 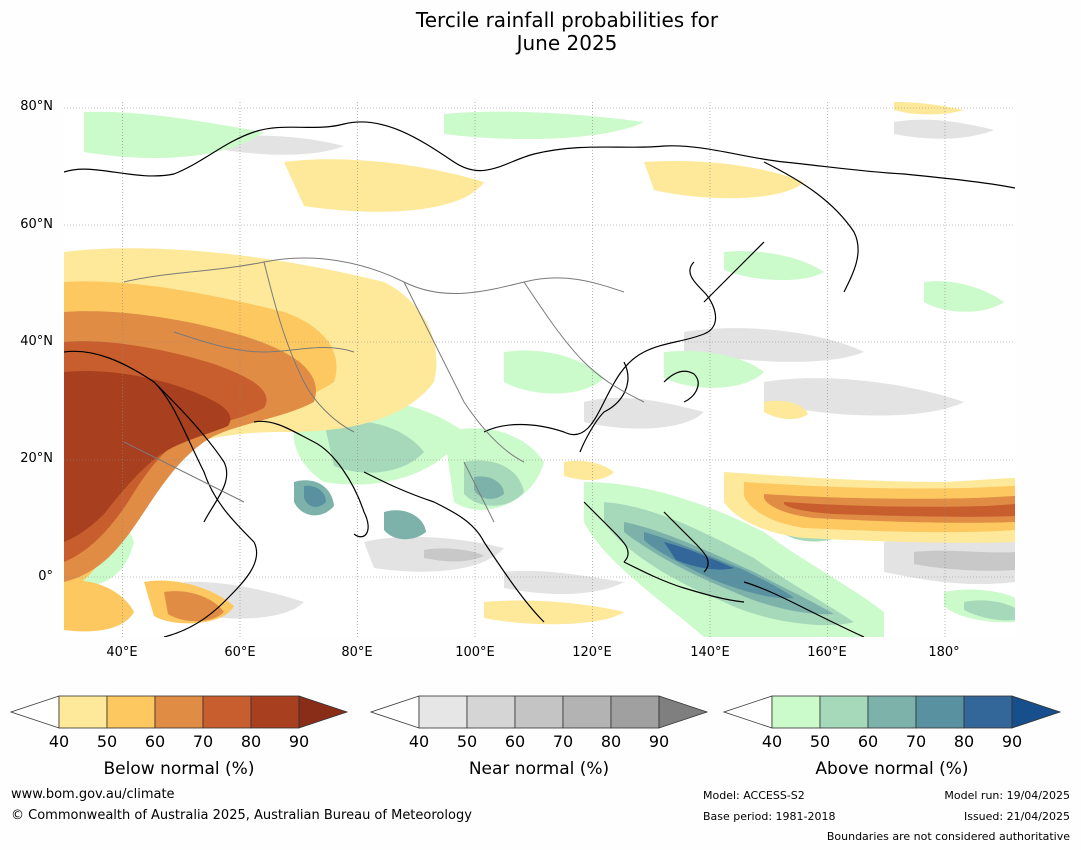 What do you see at coordinates (539, 769) in the screenshot?
I see `legend-title-near-normal: Near normal (%)` at bounding box center [539, 769].